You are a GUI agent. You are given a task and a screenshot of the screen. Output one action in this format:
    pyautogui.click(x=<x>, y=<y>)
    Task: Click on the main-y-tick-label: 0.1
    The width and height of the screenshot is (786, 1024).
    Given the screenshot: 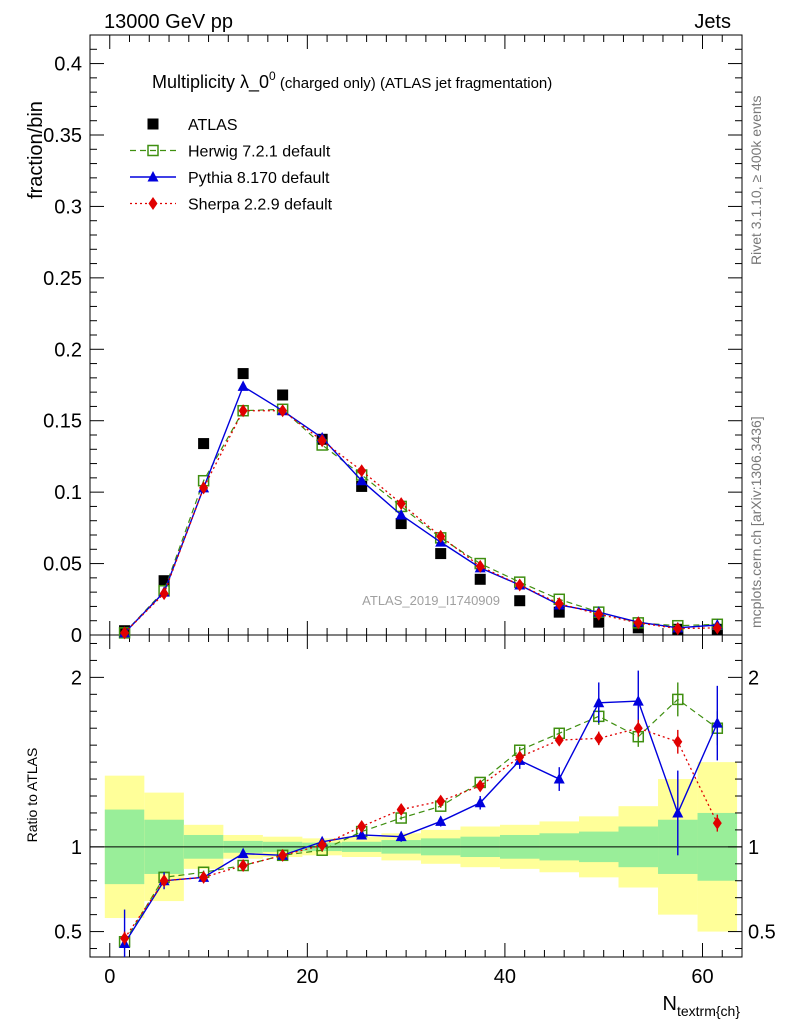 What is the action you would take?
    pyautogui.click(x=68, y=493)
    